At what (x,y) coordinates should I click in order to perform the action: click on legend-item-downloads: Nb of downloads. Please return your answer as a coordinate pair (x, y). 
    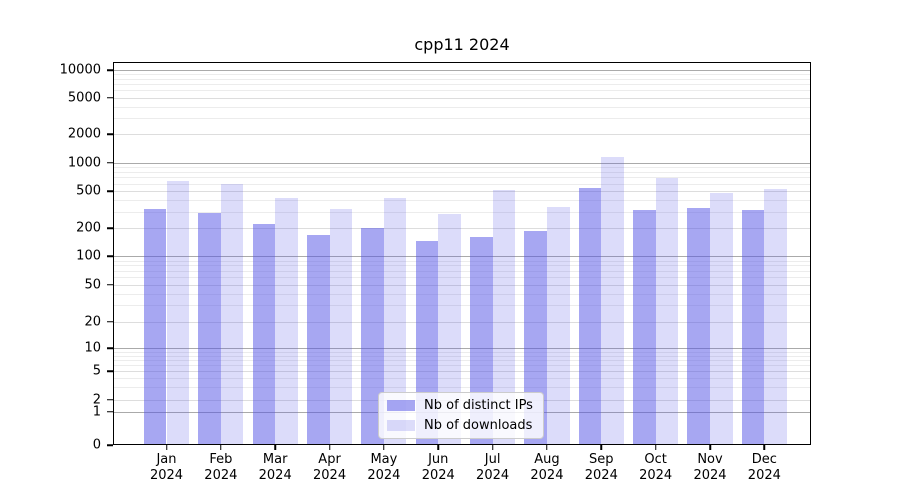
    Looking at the image, I should click on (460, 425).